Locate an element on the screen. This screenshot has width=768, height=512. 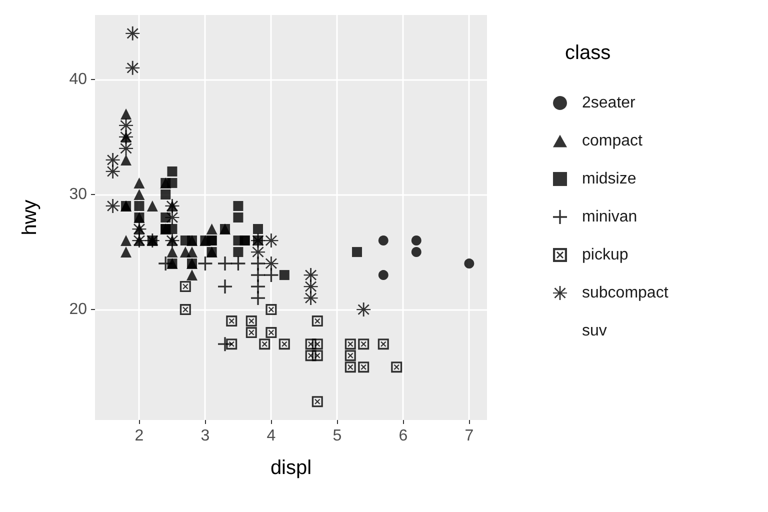
legend-label: minivan is located at coordinates (610, 217).